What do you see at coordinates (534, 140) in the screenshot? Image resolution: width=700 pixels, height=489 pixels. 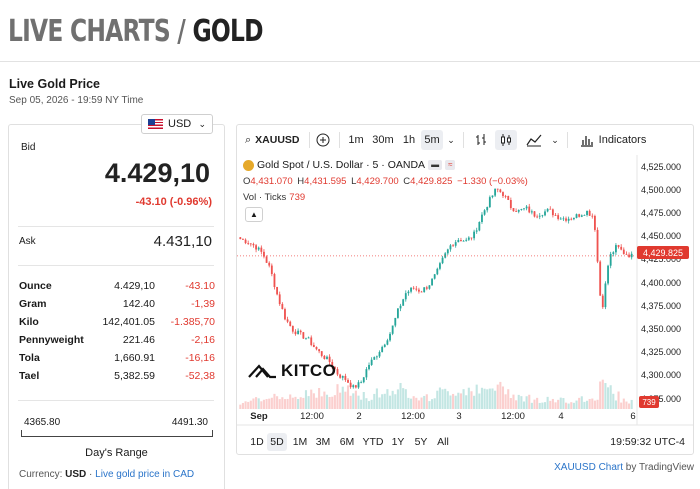 I see `area-chart-type-button` at bounding box center [534, 140].